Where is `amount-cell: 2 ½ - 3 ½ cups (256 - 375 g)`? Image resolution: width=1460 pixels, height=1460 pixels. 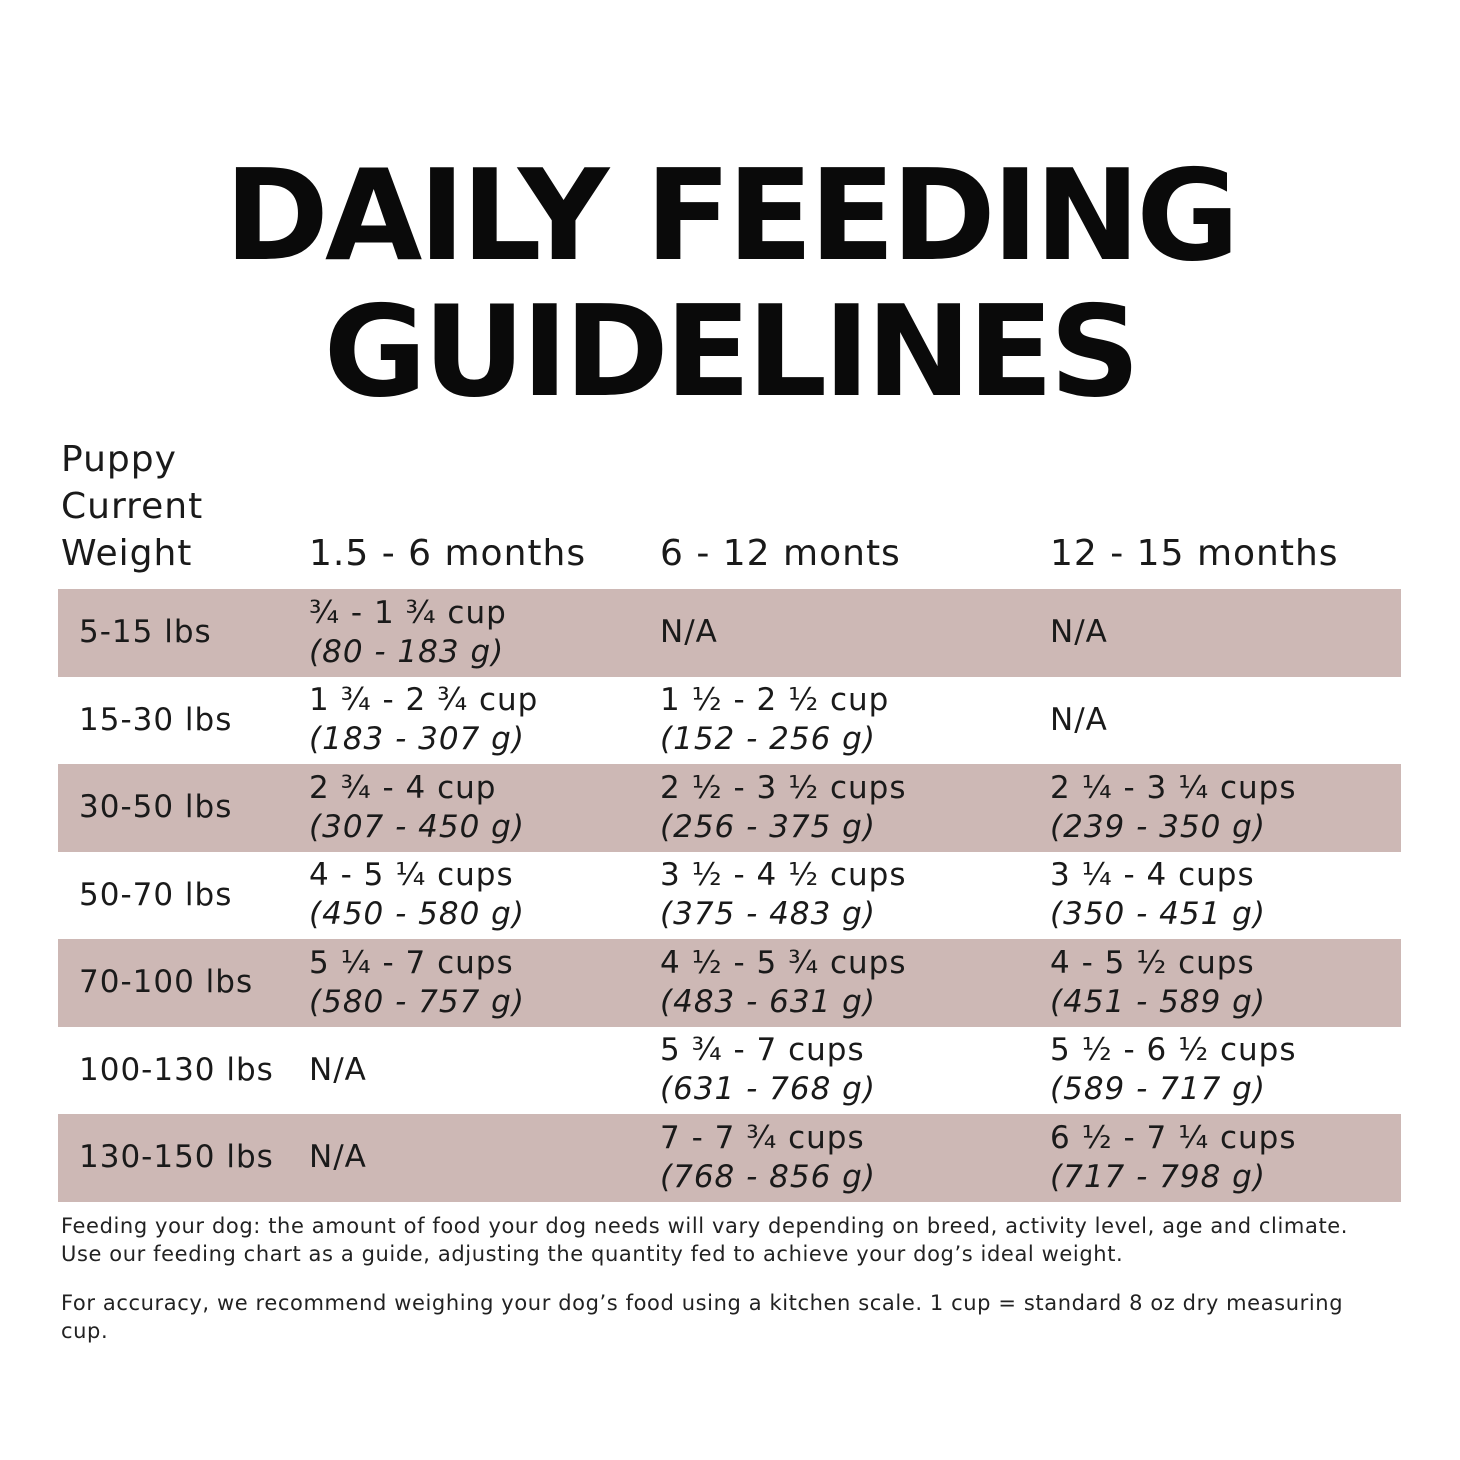 amount-cell: 2 ½ - 3 ½ cups (256 - 375 g) is located at coordinates (783, 808).